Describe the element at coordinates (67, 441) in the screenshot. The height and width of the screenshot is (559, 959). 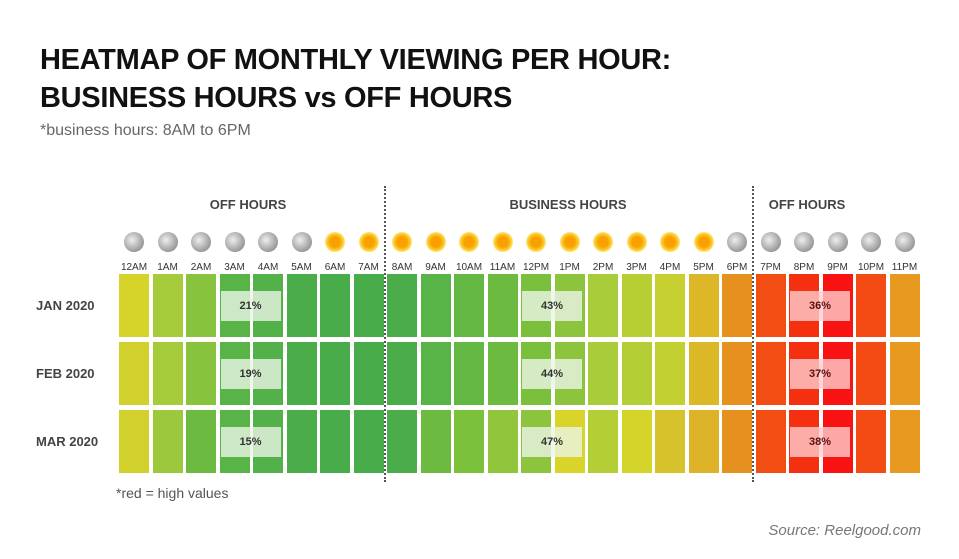
I see `month-label: MAR 2020` at that location.